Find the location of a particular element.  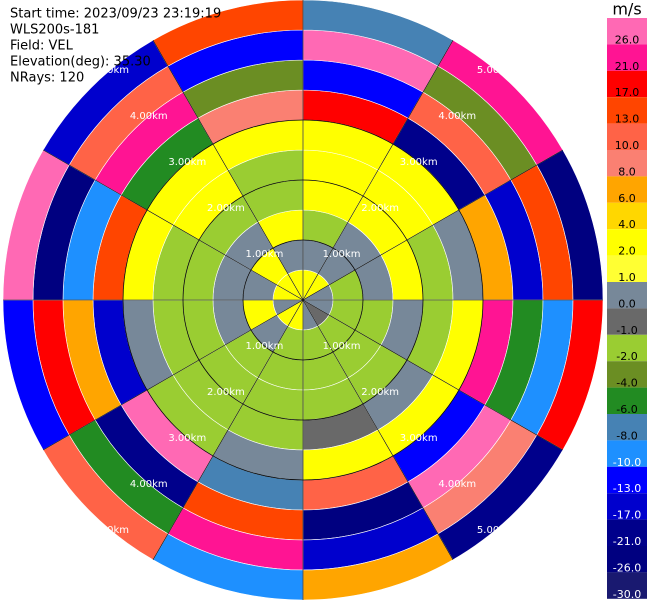

colorbar-tick-label: 10.0 is located at coordinates (627, 145).